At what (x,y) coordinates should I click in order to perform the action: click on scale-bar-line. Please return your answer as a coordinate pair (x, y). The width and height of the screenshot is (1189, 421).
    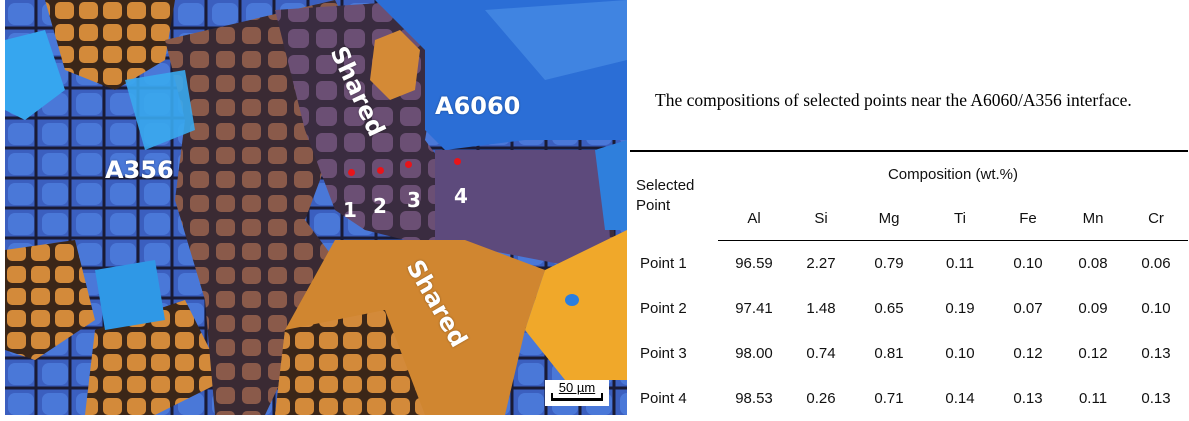
    Looking at the image, I should click on (577, 399).